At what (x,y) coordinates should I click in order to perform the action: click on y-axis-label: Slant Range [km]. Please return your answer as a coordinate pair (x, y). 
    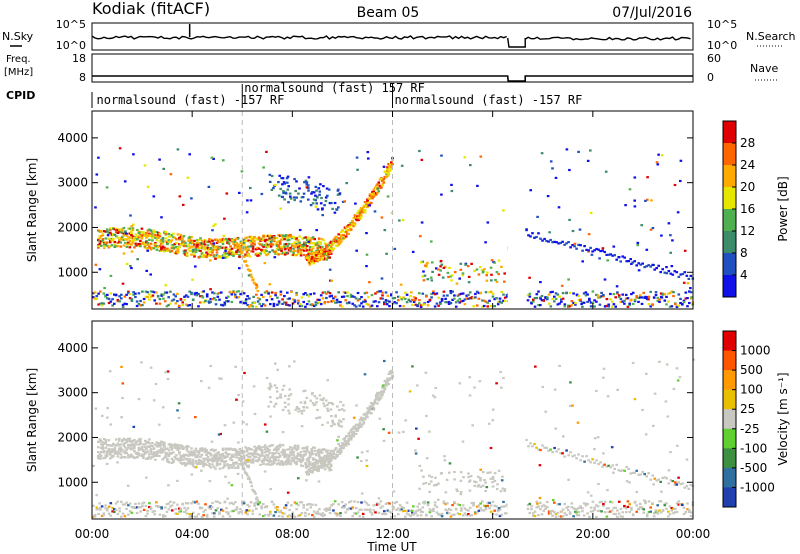
    Looking at the image, I should click on (32, 420).